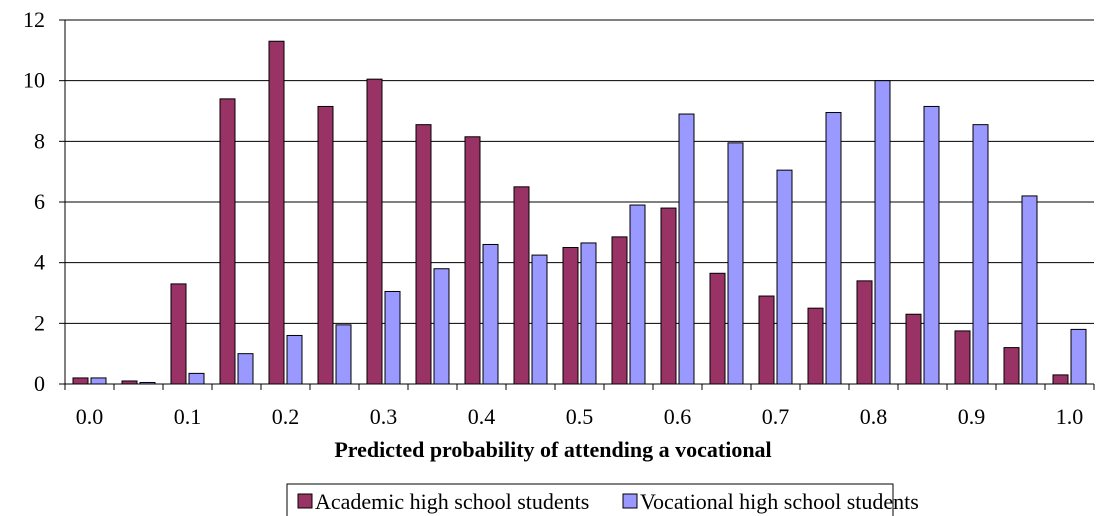 Image resolution: width=1099 pixels, height=516 pixels. Describe the element at coordinates (384, 416) in the screenshot. I see `x-tick-label: 0.3` at that location.